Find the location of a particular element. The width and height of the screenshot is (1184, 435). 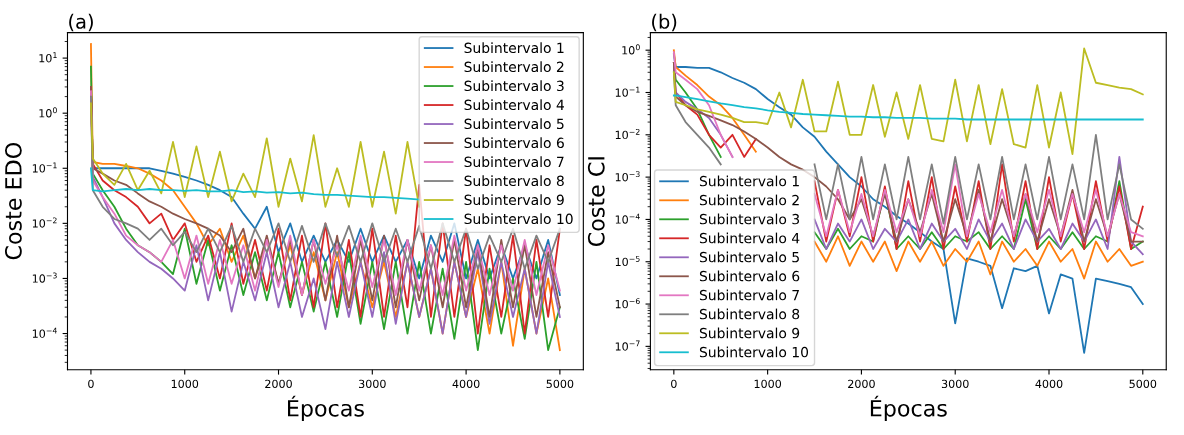

y-tick-label: 10$^{−5}$ is located at coordinates (627, 261).